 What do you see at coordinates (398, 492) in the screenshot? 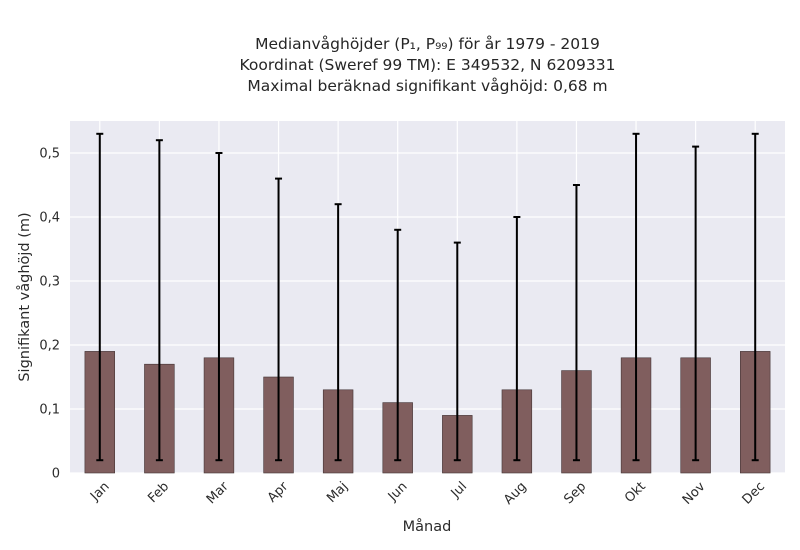
I see `x-tick-label: Jun` at bounding box center [398, 492].